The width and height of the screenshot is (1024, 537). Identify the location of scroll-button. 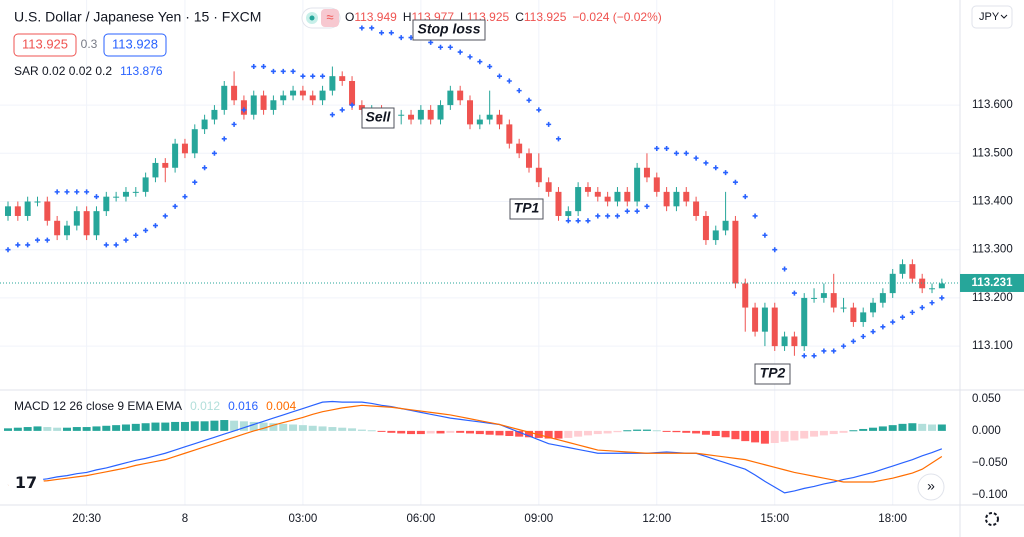
(931, 487).